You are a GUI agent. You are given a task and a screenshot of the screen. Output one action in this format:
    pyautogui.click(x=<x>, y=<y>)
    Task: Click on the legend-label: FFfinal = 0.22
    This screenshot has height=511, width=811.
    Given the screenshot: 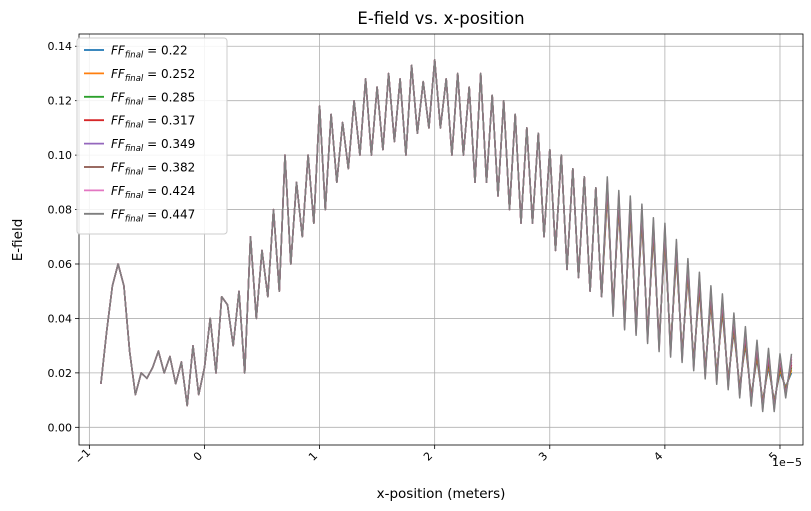 What is the action you would take?
    pyautogui.click(x=149, y=52)
    